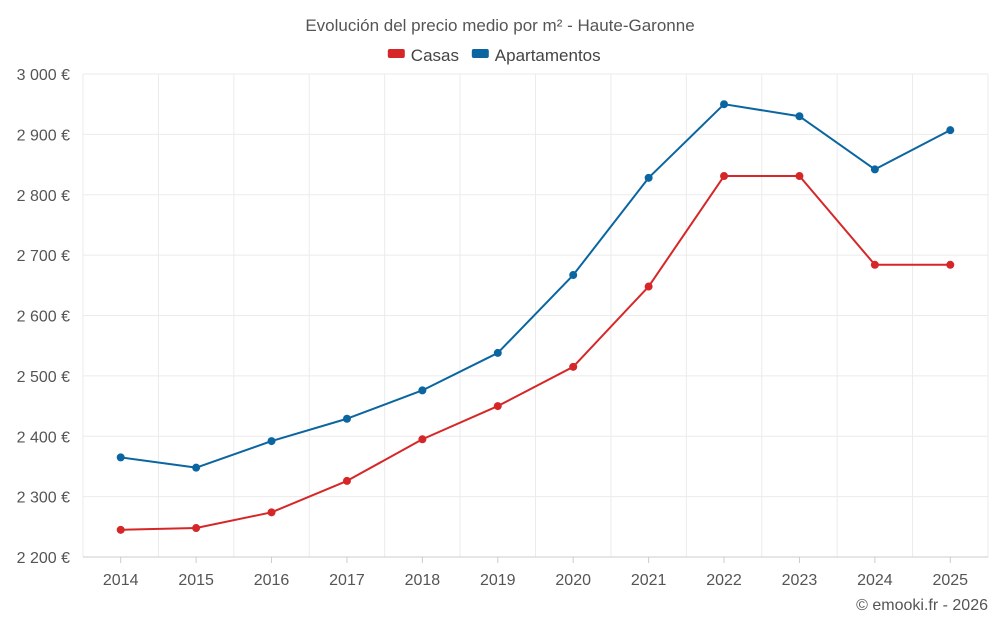 Image resolution: width=1000 pixels, height=625 pixels. What do you see at coordinates (922, 605) in the screenshot?
I see `credit-text: © emooki.fr - 2026` at bounding box center [922, 605].